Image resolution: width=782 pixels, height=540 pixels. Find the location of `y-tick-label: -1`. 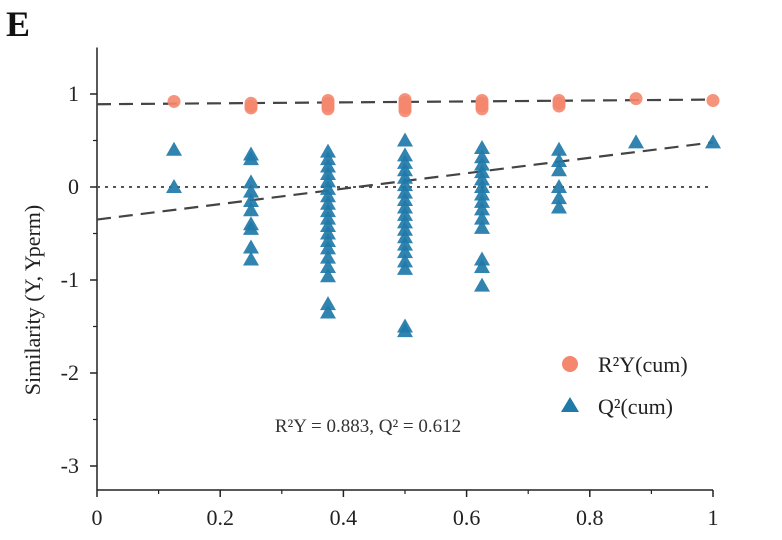

y-tick-label: -1 is located at coordinates (70, 279).